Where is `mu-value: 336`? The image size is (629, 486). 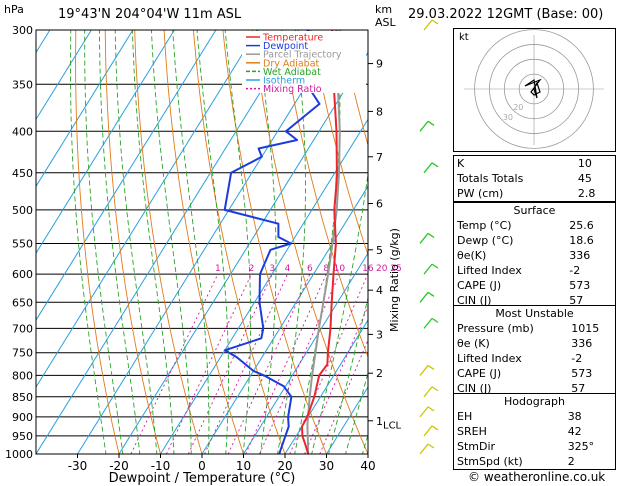
mu-value: 336 is located at coordinates (582, 343).